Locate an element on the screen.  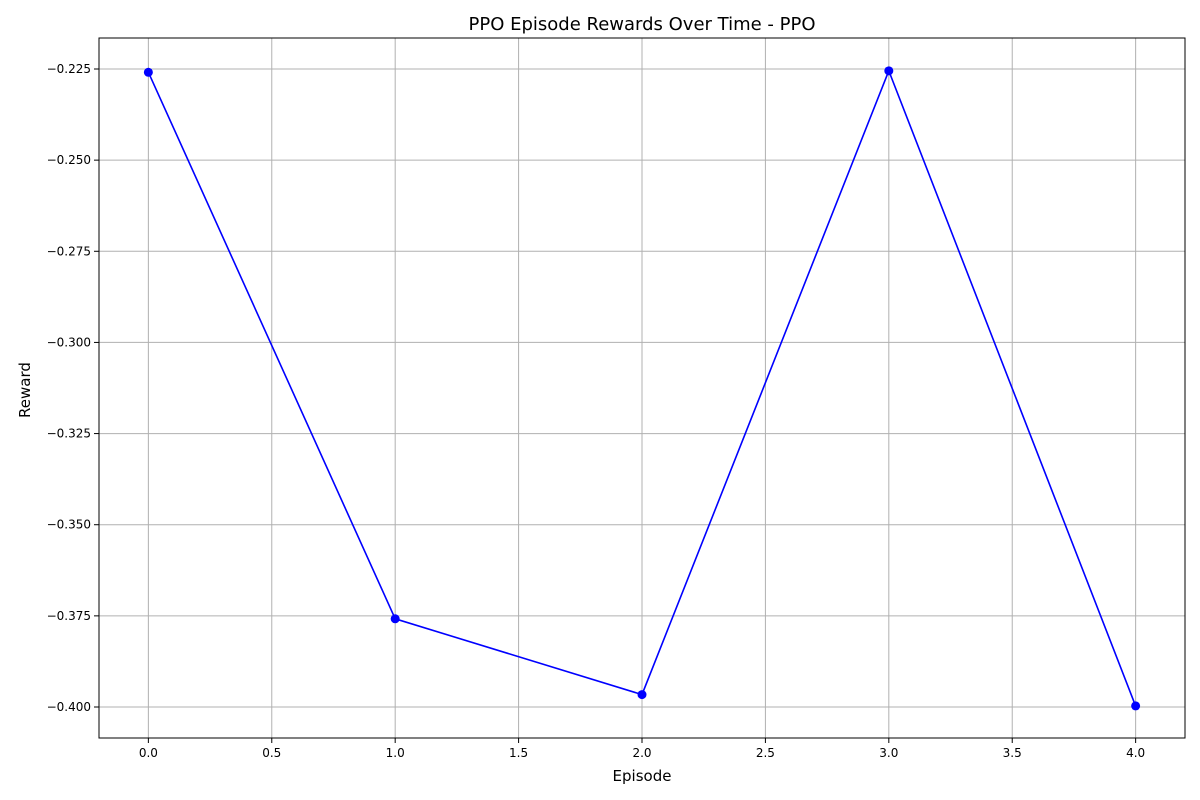
y-tick-label: −0.350 is located at coordinates (69, 525).